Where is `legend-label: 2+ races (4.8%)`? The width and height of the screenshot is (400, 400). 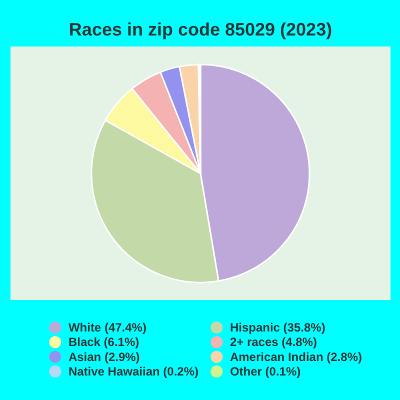
legend-label: 2+ races (4.8%) is located at coordinates (274, 342).